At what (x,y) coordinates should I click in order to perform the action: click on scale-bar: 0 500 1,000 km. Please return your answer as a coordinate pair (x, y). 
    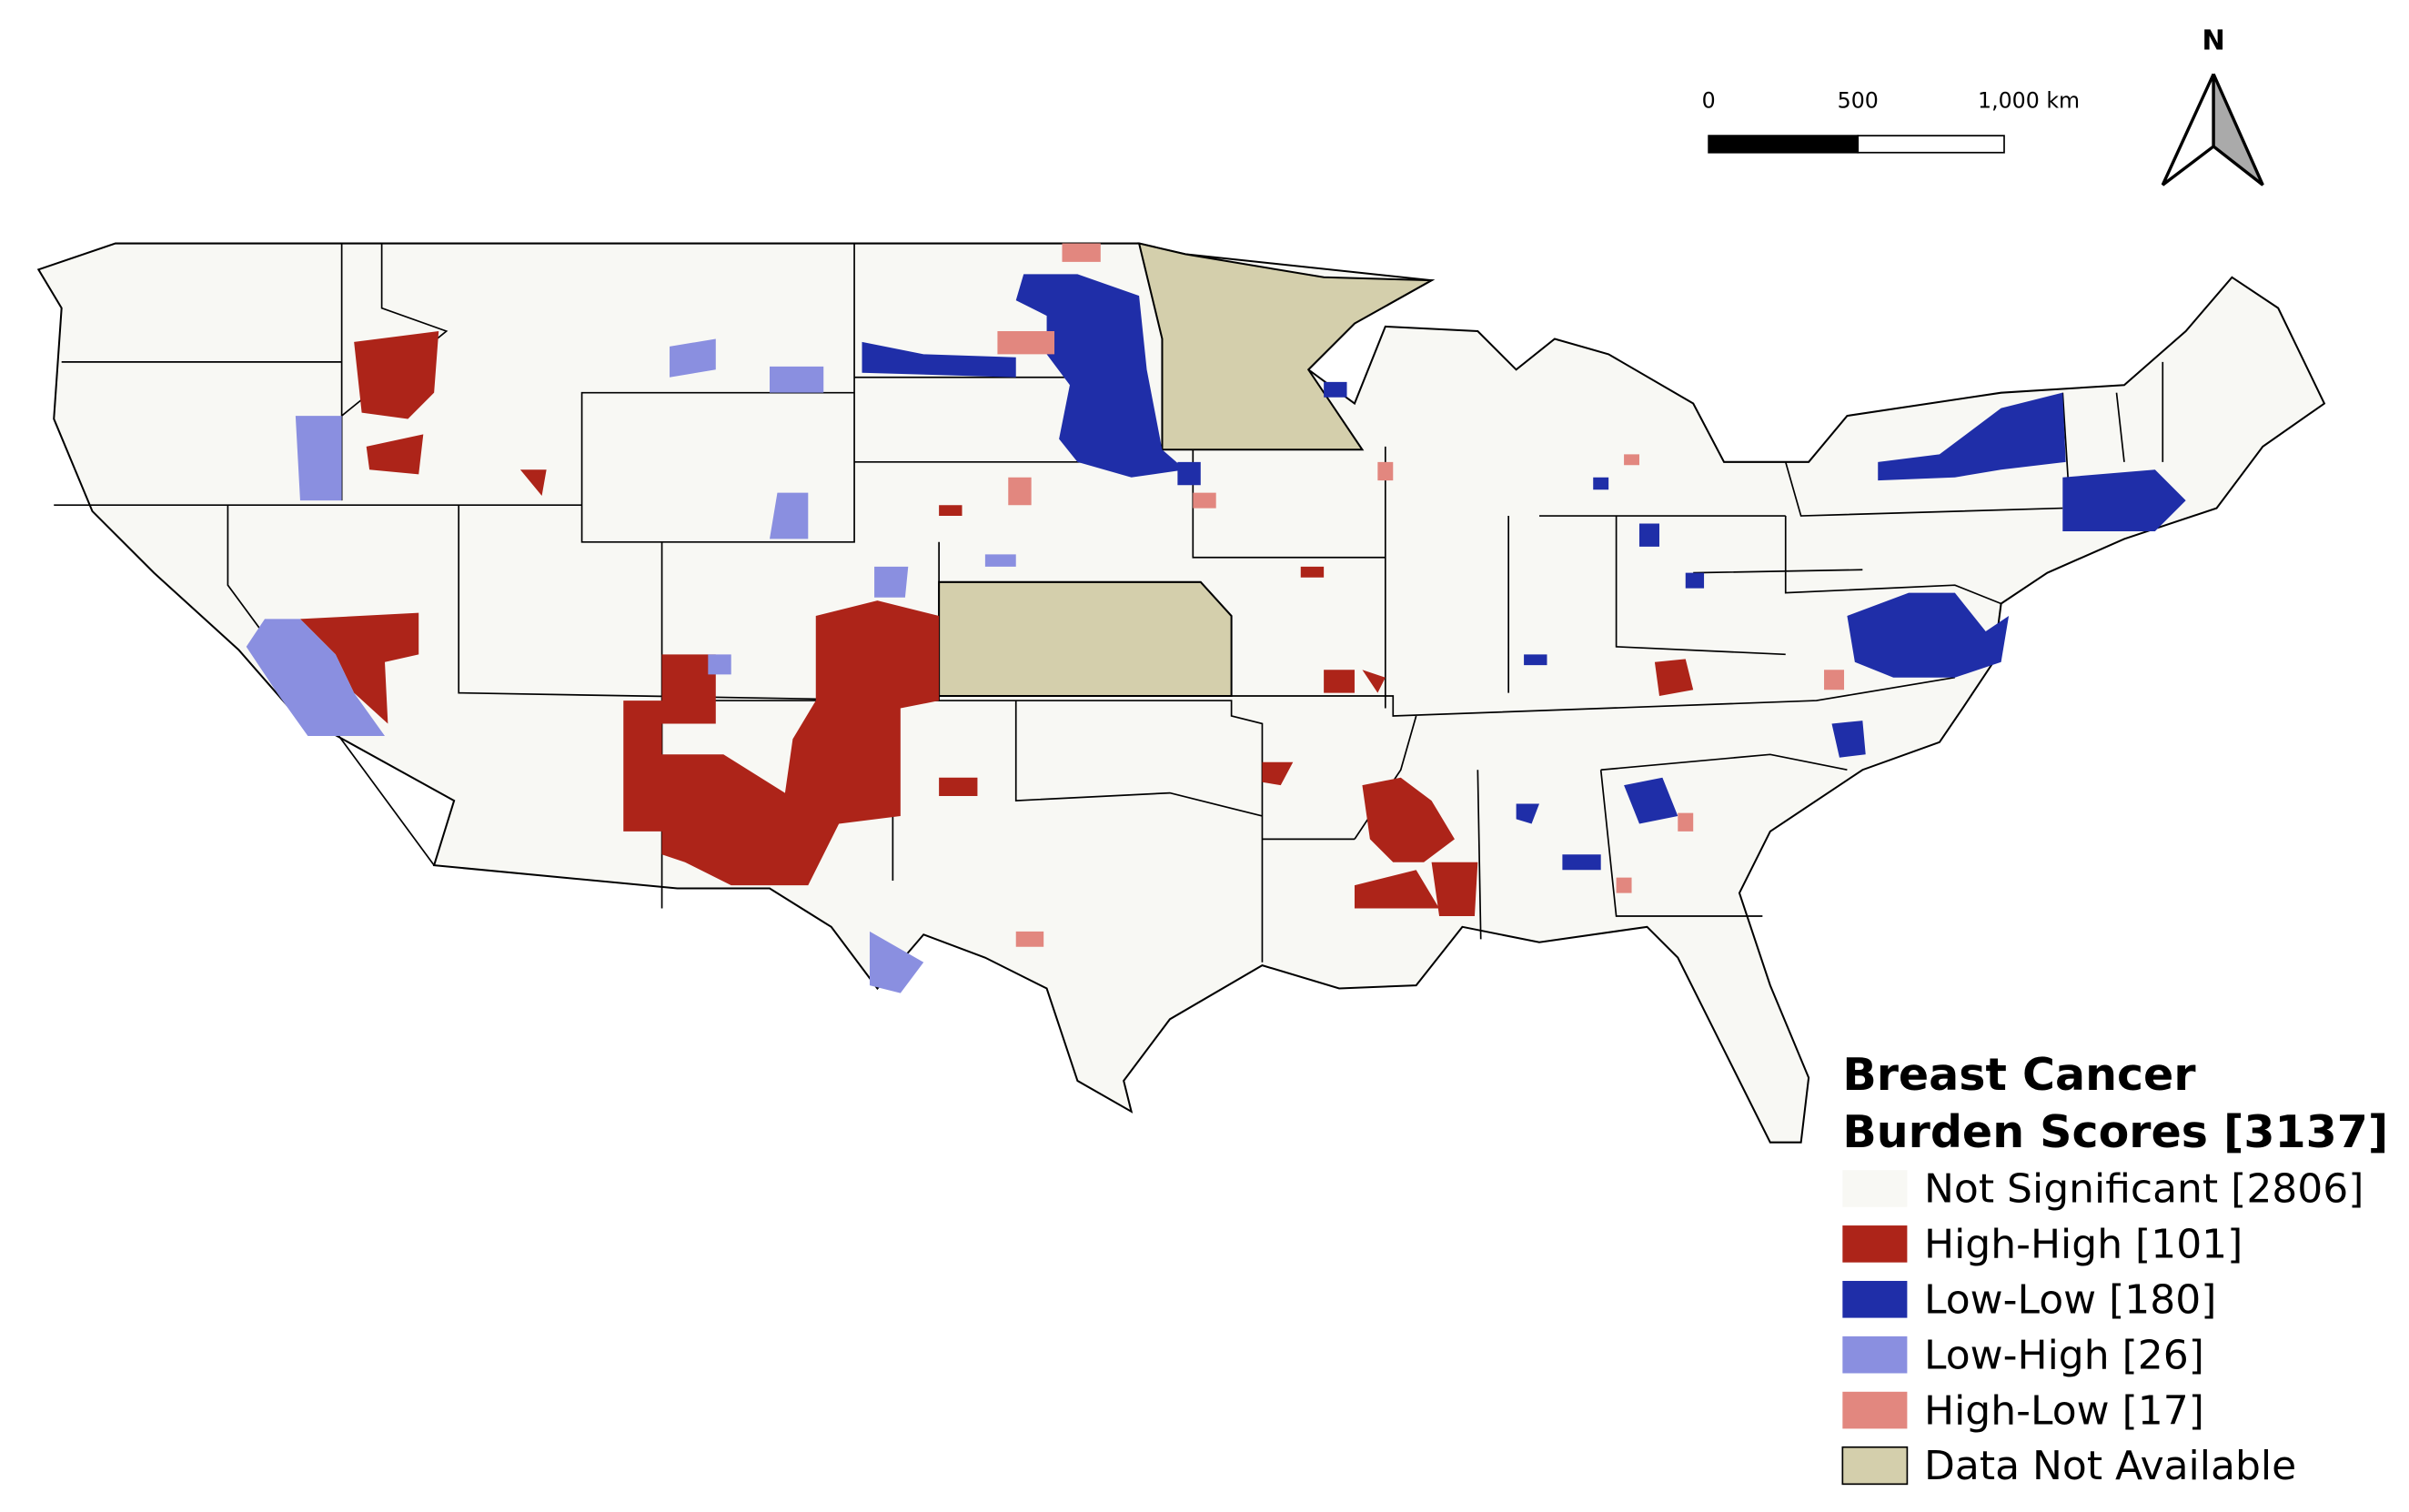
    Looking at the image, I should click on (1891, 121).